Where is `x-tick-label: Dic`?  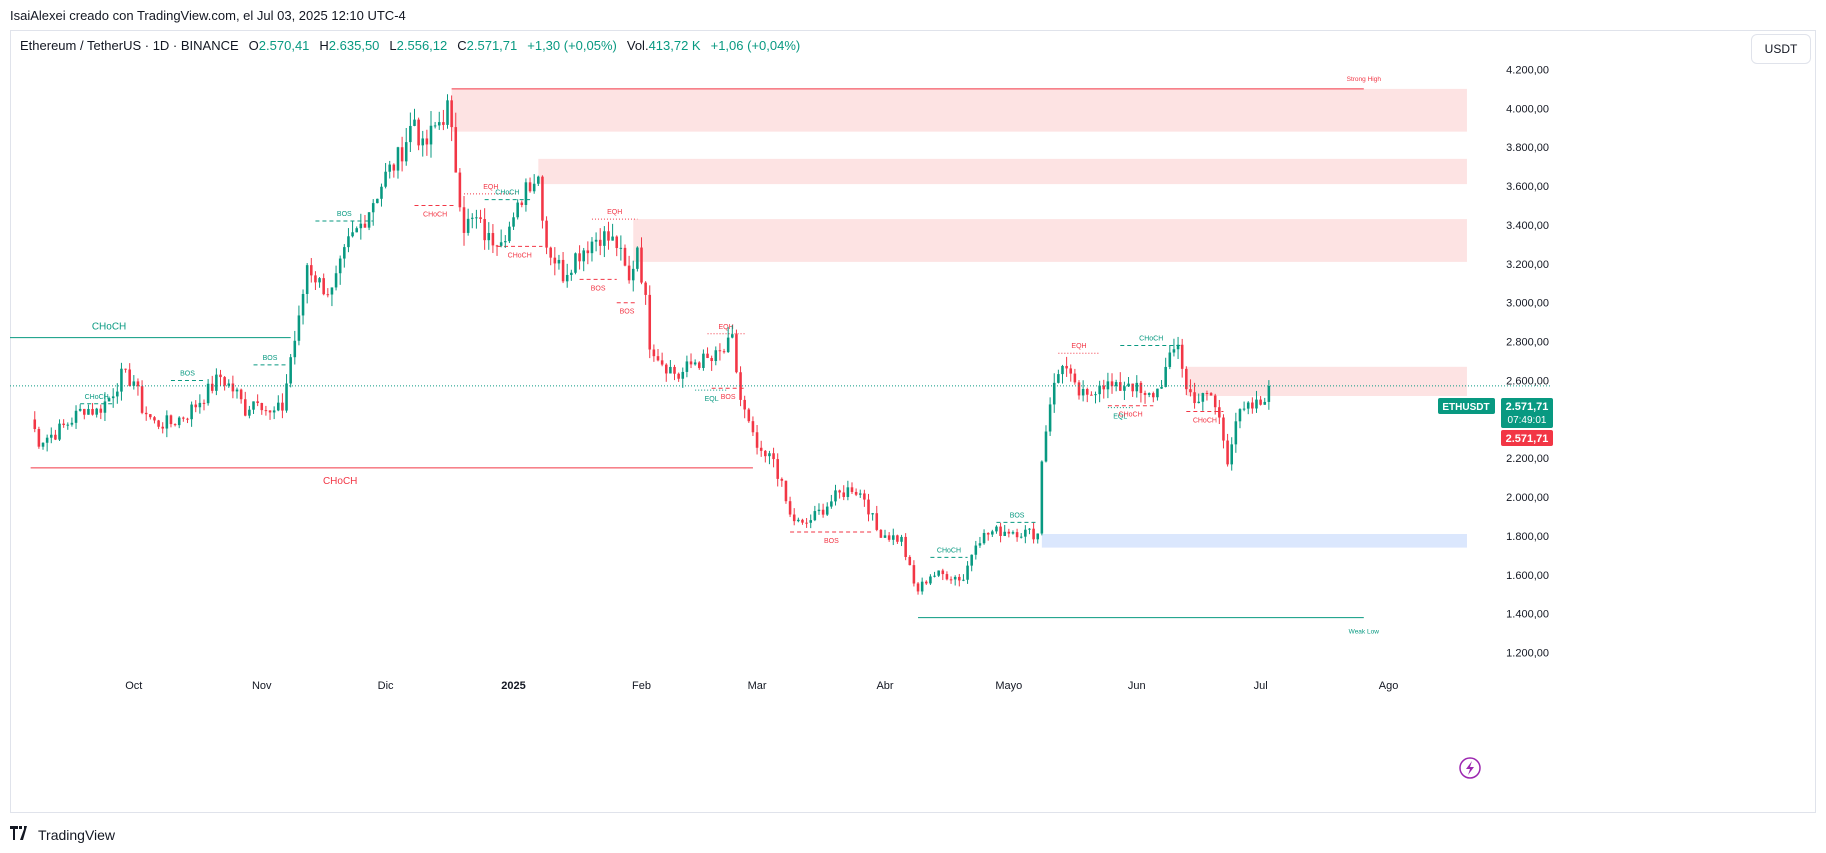 x-tick-label: Dic is located at coordinates (386, 686).